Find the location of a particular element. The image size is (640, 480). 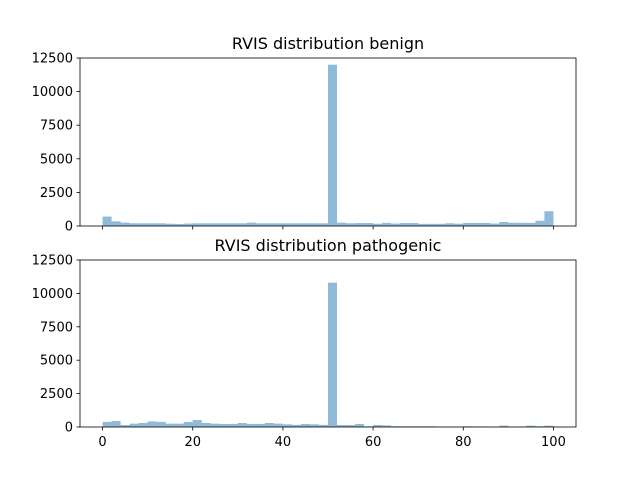

xtick-label-pathogenic-4: 80 is located at coordinates (463, 442).